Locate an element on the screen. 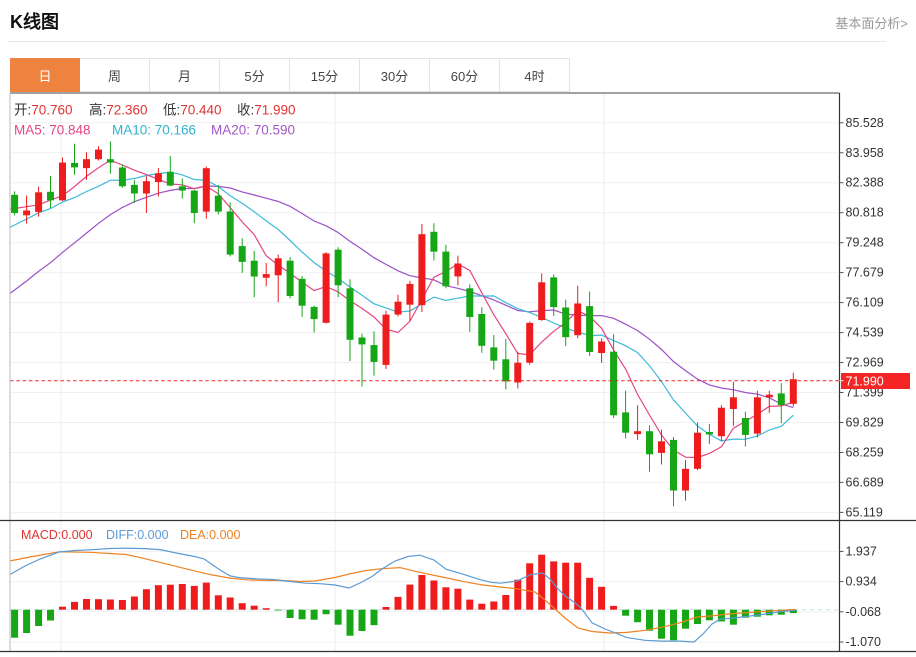  svg-text: DIFF:0.000 is located at coordinates (137, 535).